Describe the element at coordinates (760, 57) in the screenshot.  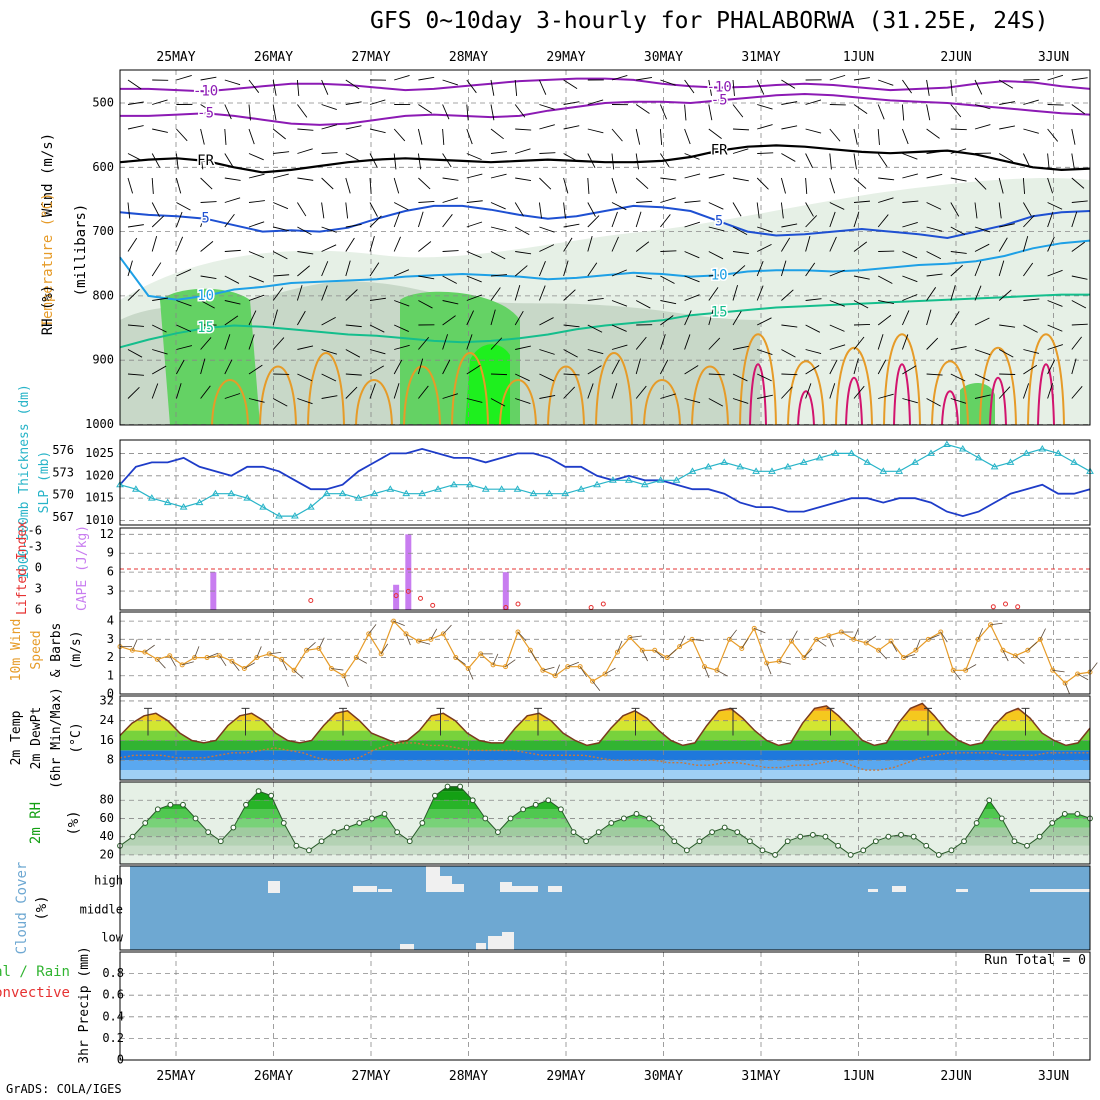
I see `date-label-top-31MAY: 31MAY` at that location.